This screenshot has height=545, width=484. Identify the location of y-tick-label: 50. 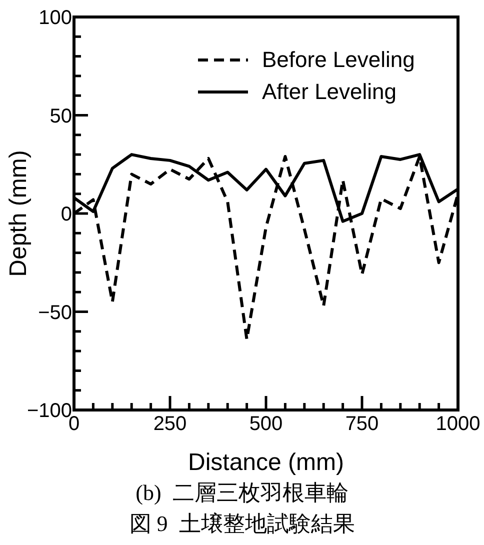
(61, 116).